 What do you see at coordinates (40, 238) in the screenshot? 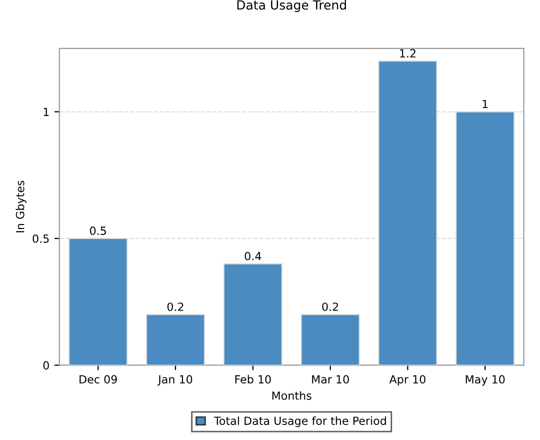
I see `y-tick-label: 0.5` at bounding box center [40, 238].